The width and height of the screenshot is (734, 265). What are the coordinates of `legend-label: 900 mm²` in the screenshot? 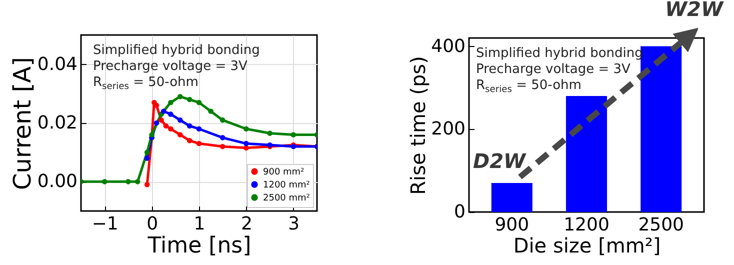 It's located at (284, 173).